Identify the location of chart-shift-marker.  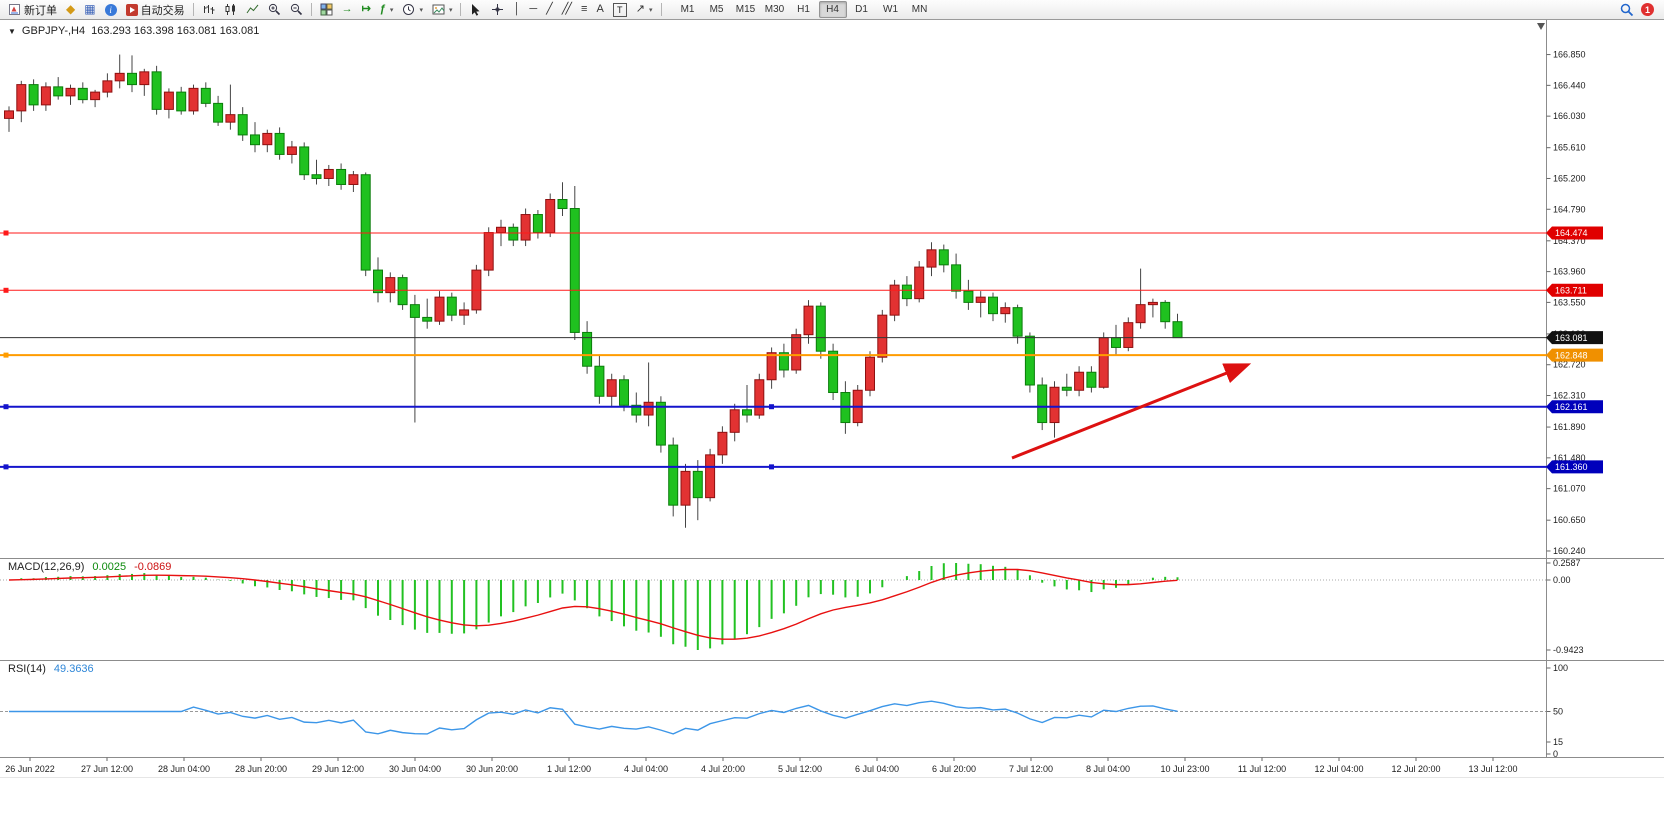
(1541, 26).